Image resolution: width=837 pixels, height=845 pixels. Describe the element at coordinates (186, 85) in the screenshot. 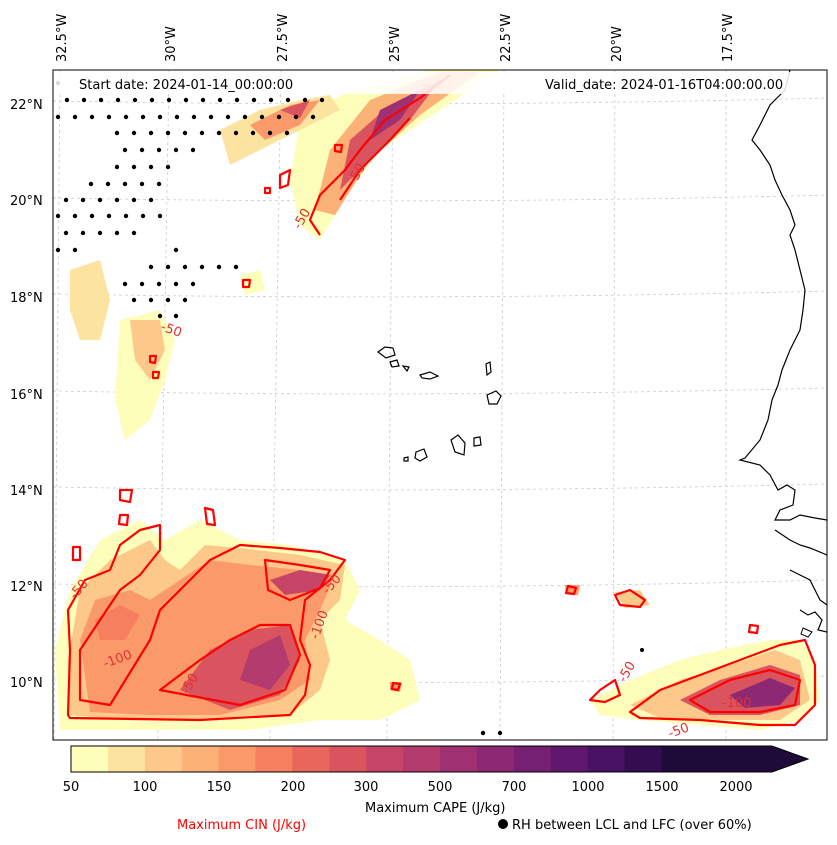

I see `start-date-label: Start date: 2024-01-14_00:00:00` at that location.